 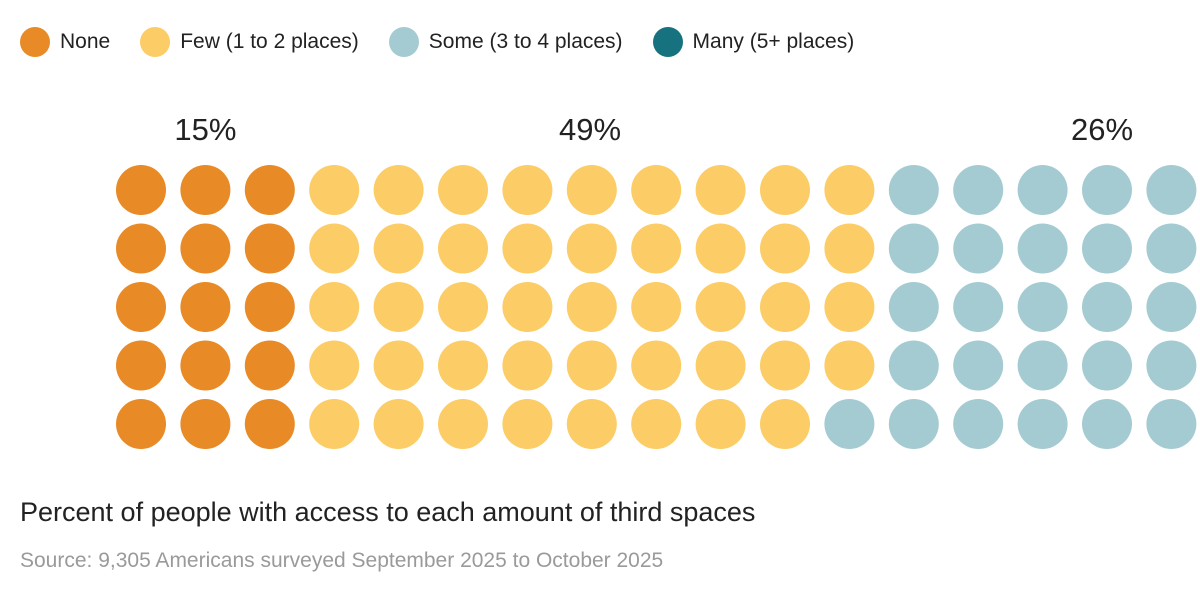 I want to click on legend-swatch-none, so click(x=35, y=42).